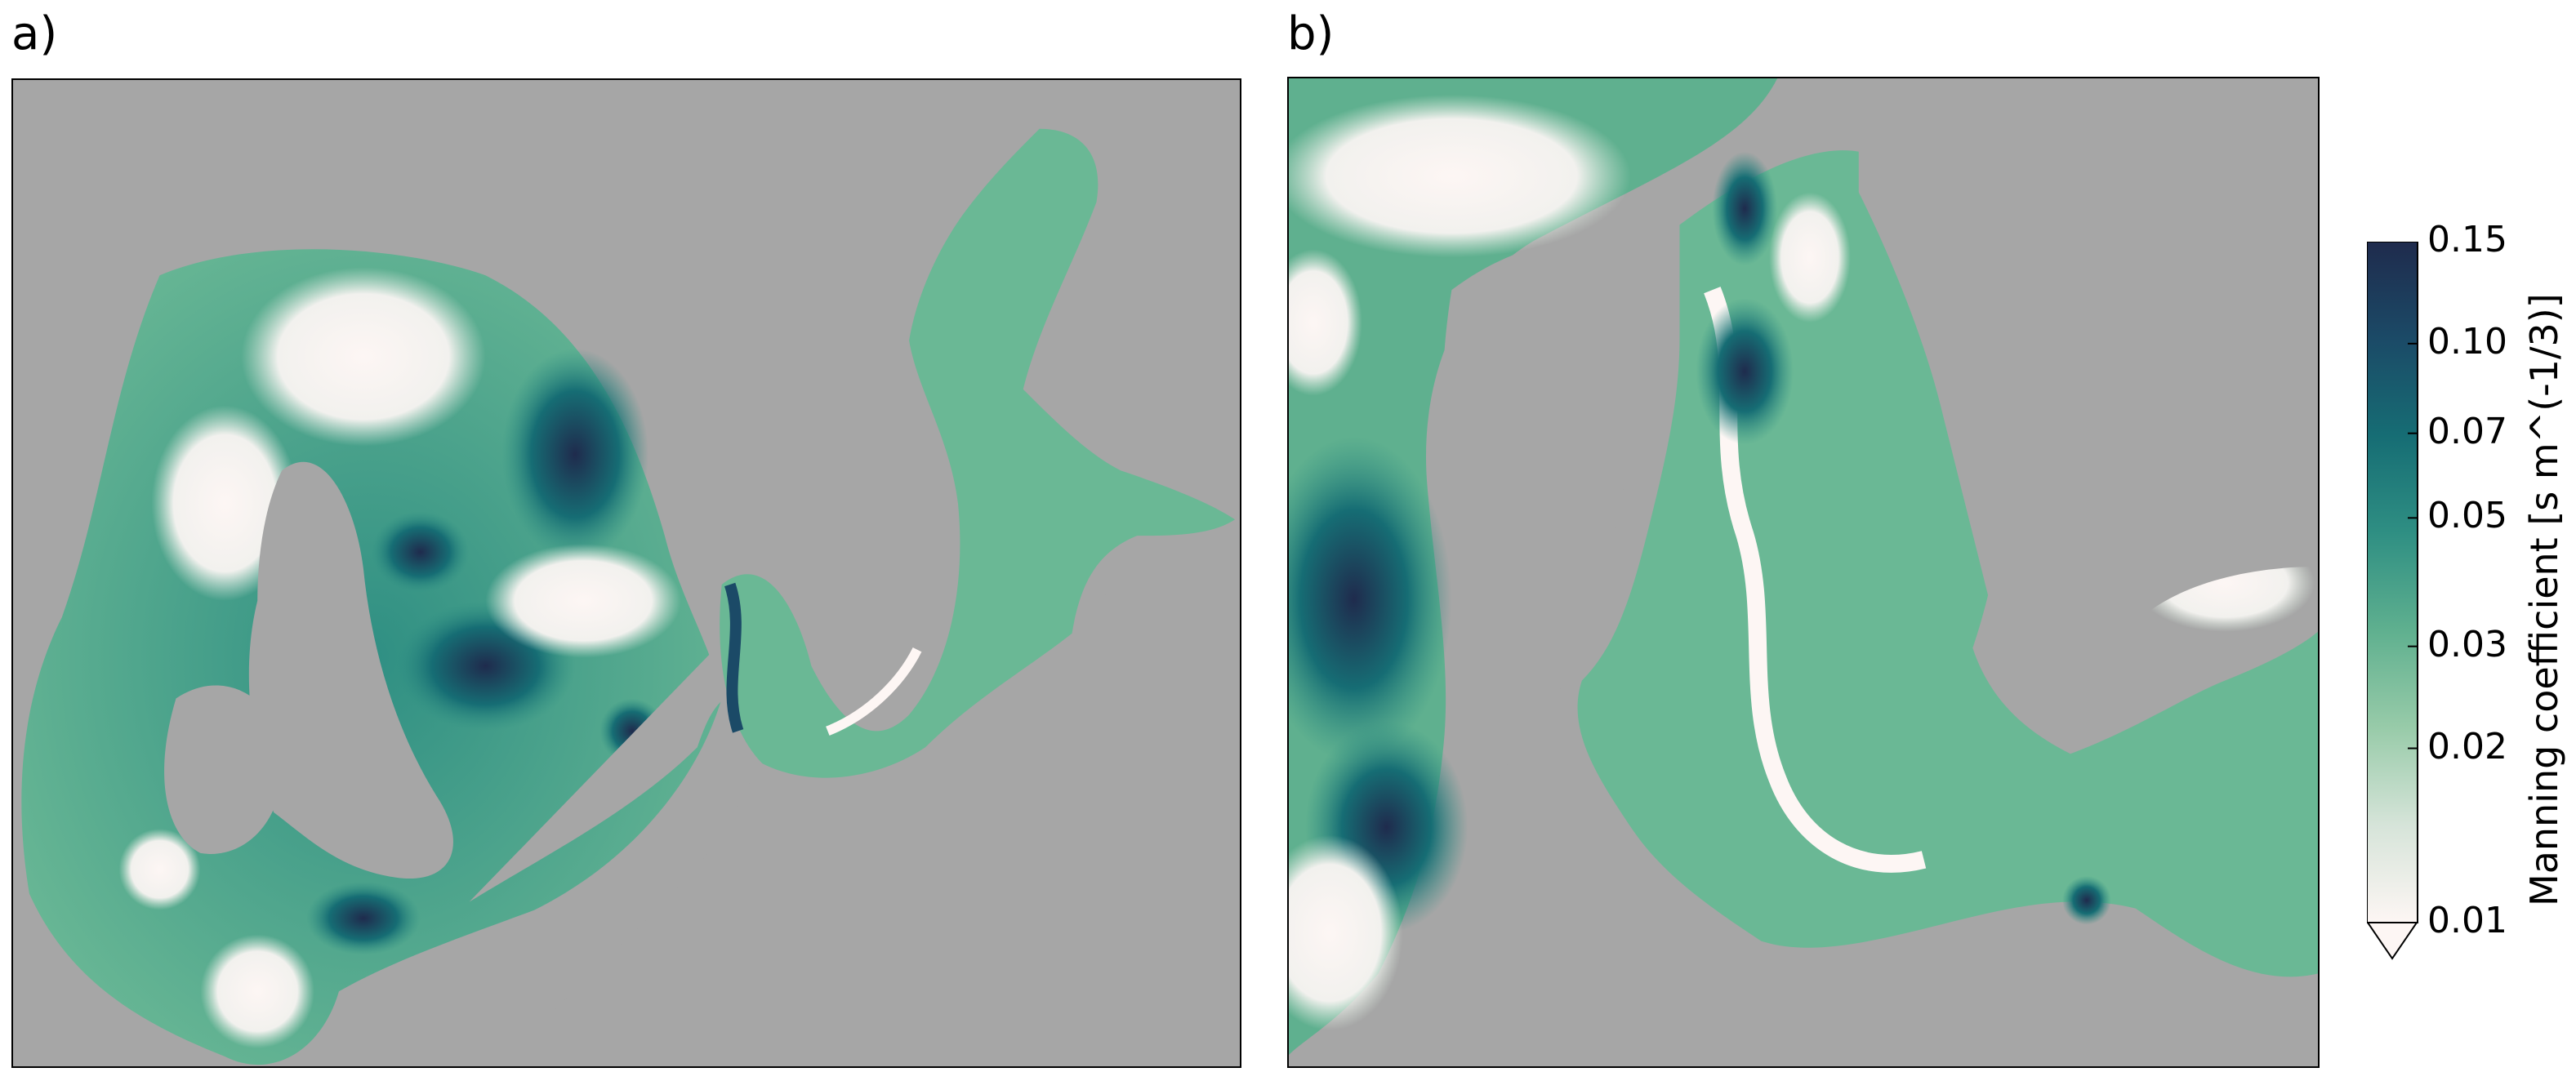 The image size is (2576, 1081). Describe the element at coordinates (2392, 582) in the screenshot. I see `colorbar-body` at that location.